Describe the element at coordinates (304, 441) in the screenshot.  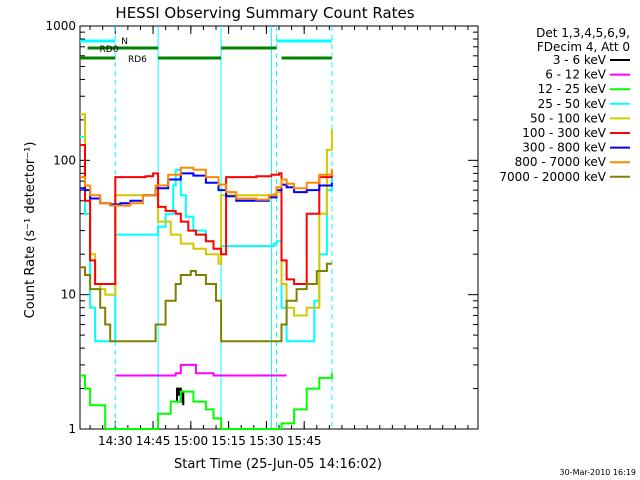
I see `x-tick-label: 15:45` at that location.